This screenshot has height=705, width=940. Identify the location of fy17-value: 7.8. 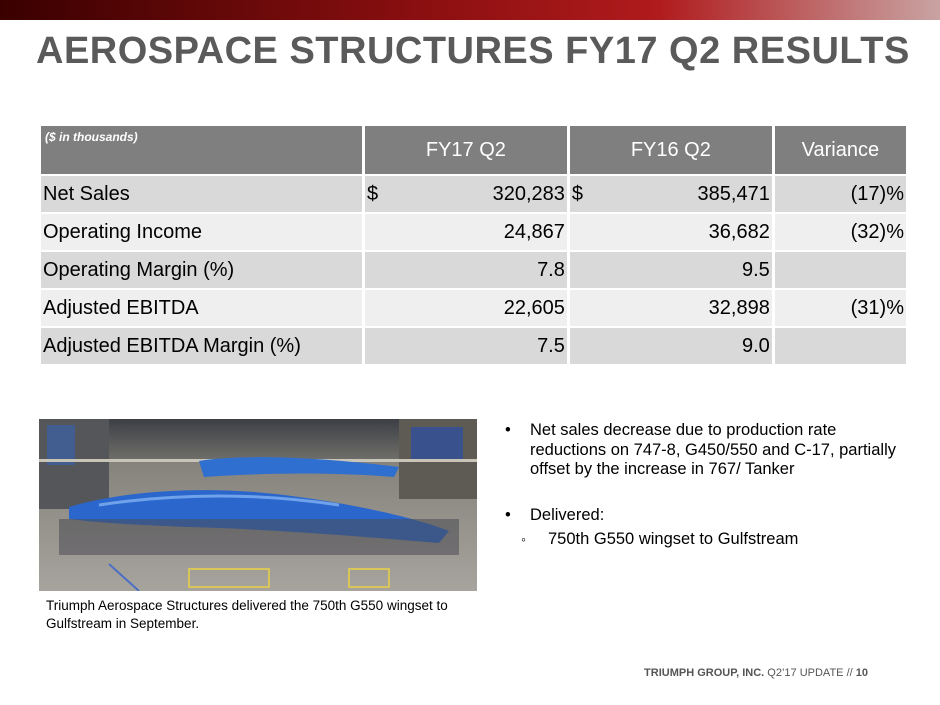
(551, 269).